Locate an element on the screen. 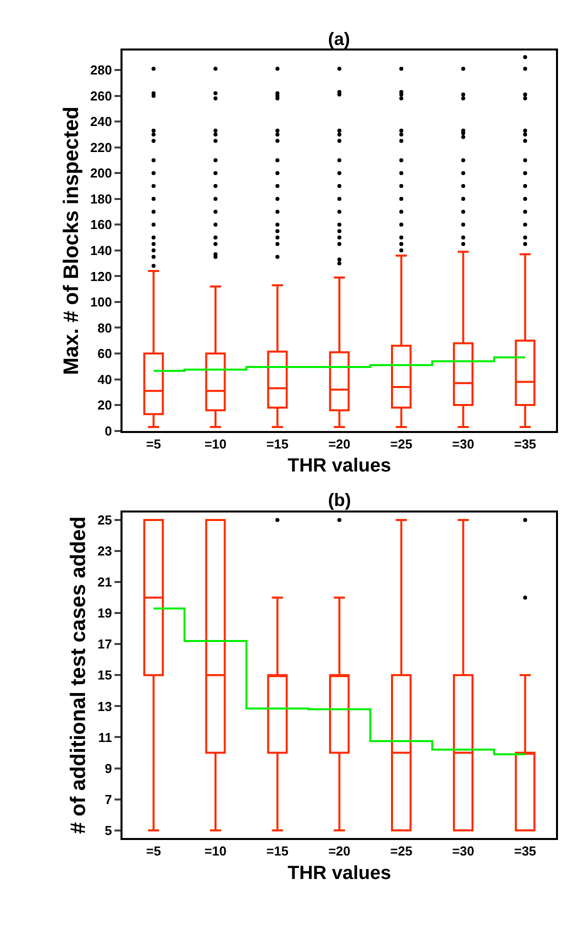  y-tick-label: 5 is located at coordinates (108, 830).